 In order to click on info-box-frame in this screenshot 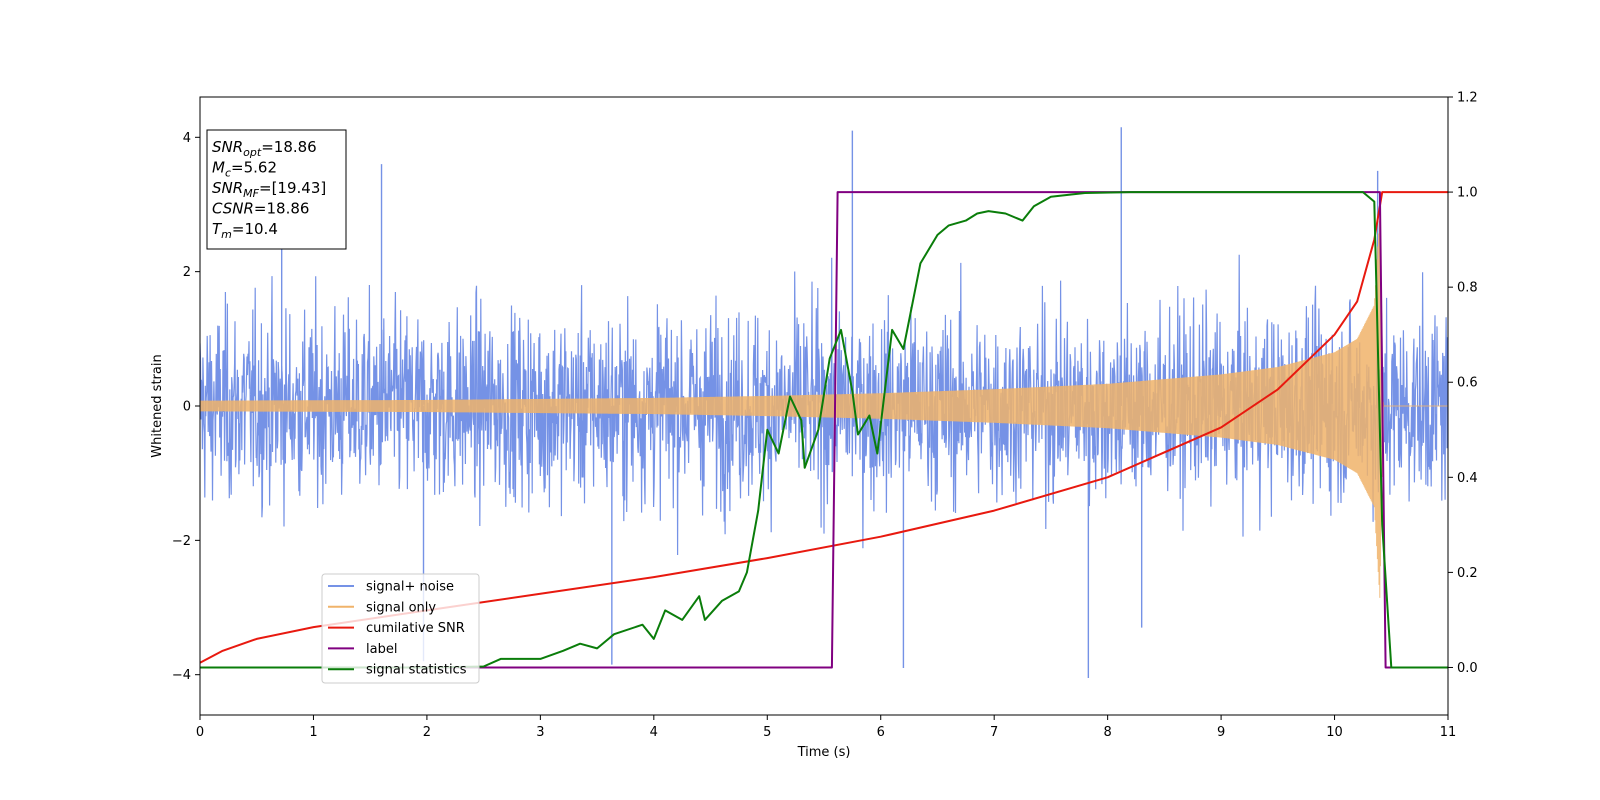, I will do `click(276, 189)`.